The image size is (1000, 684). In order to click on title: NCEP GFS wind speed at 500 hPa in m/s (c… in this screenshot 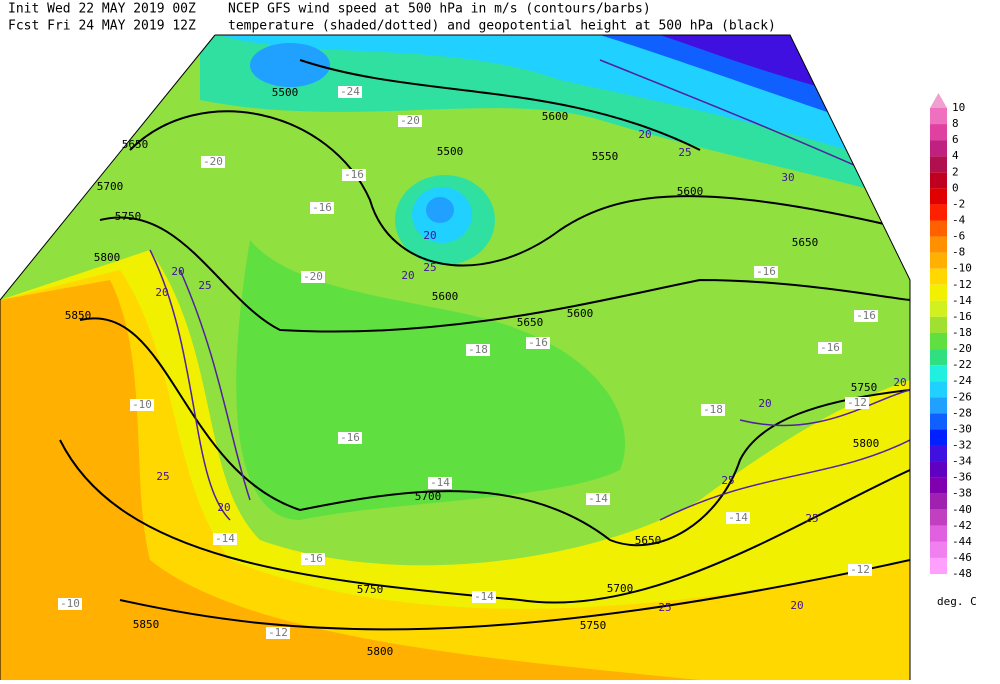, I will do `click(439, 9)`.